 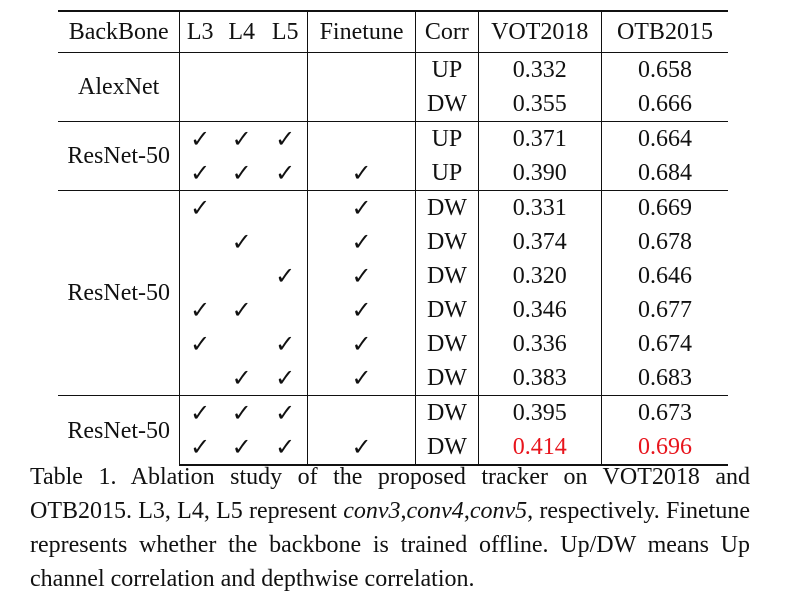 I want to click on vot2018-cell: 0.374, so click(x=540, y=242).